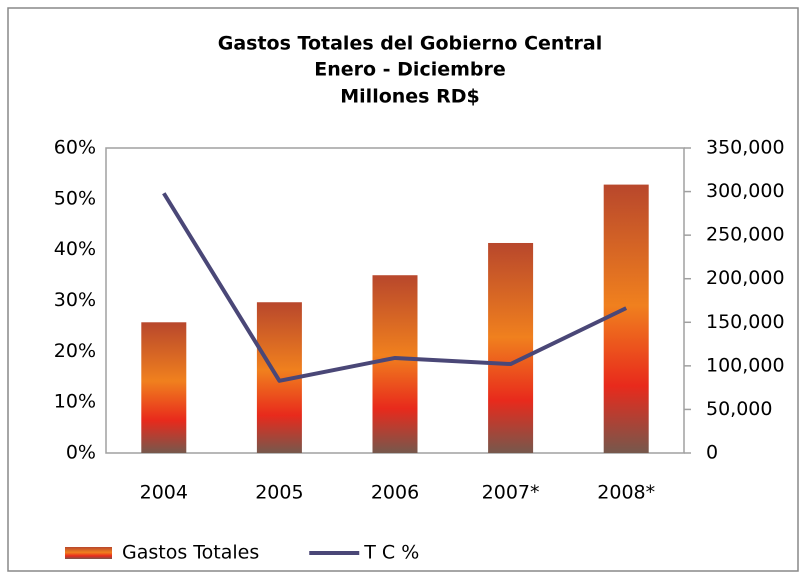  Describe the element at coordinates (745, 148) in the screenshot. I see `y2-tick-label: 350,000` at that location.